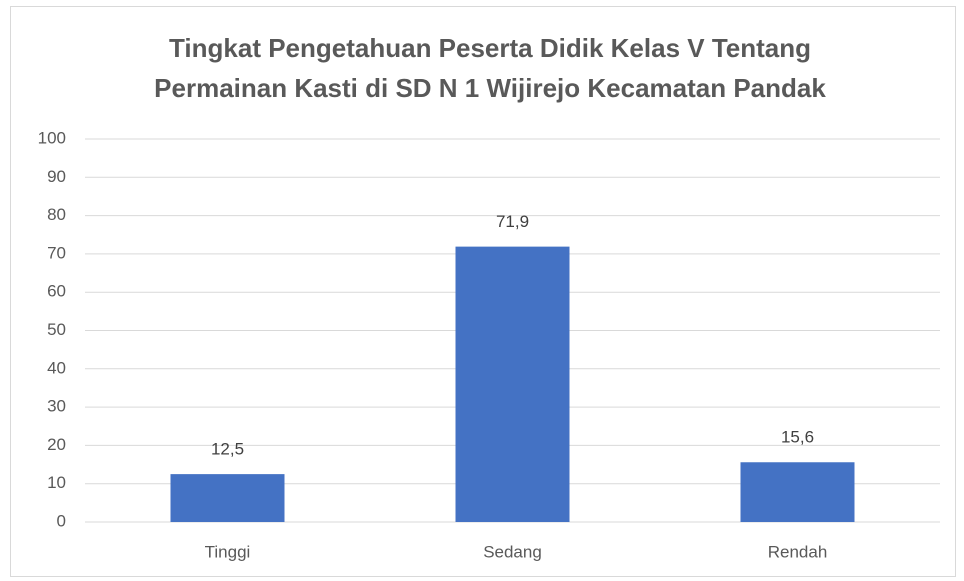 The image size is (964, 581). Describe the element at coordinates (61, 520) in the screenshot. I see `y-tick-label: 0` at that location.